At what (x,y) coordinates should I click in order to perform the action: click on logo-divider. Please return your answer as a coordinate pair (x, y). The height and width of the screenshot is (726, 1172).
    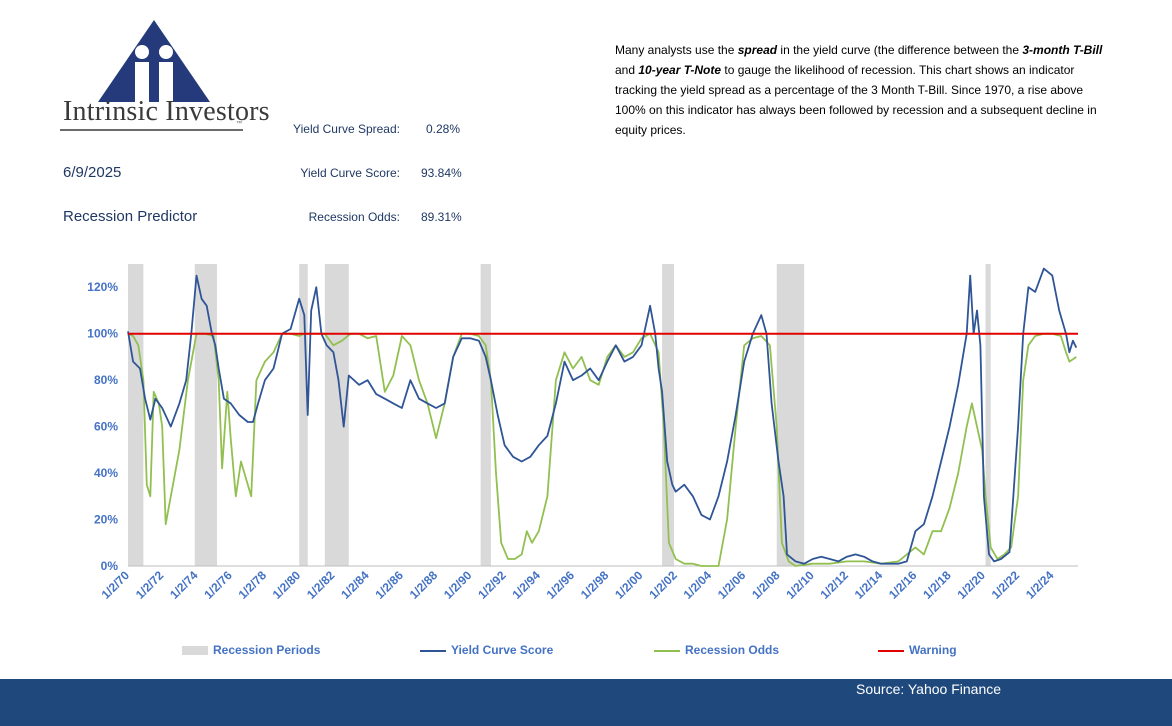
    Looking at the image, I should click on (151, 130).